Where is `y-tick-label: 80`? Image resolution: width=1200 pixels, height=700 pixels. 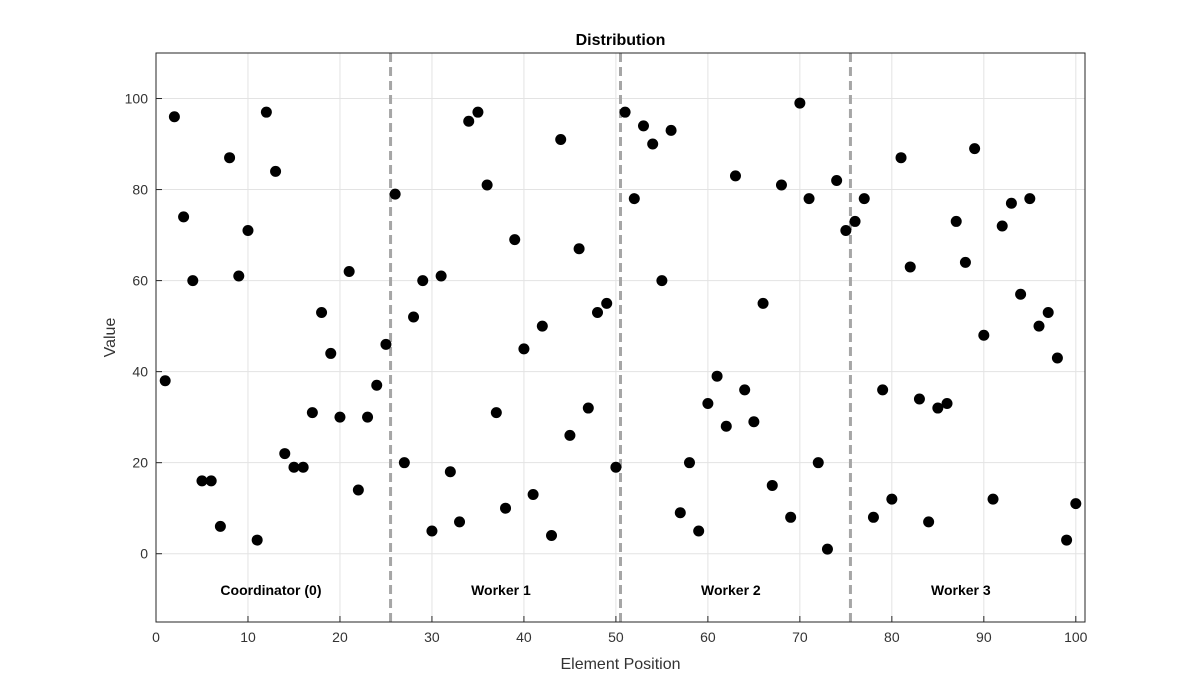
y-tick-label: 80 is located at coordinates (140, 190).